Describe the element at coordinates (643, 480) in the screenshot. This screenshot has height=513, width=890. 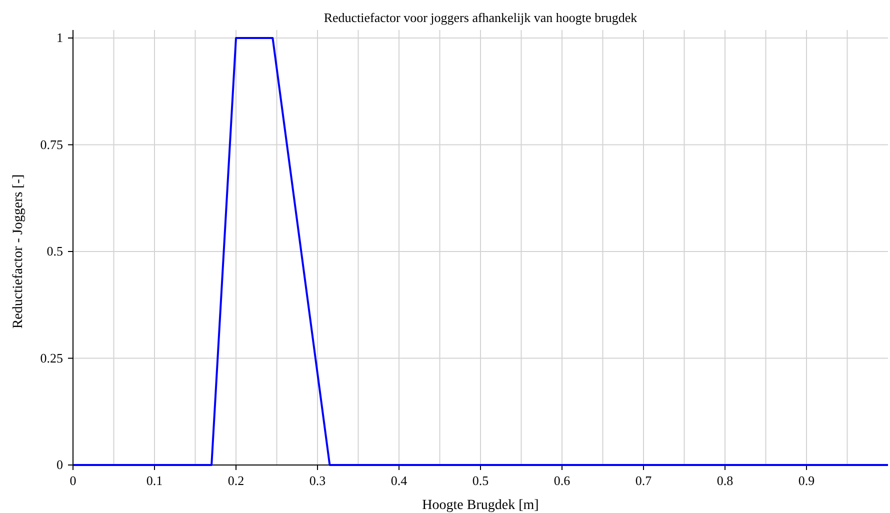
I see `x-tick-label: 0.7` at that location.